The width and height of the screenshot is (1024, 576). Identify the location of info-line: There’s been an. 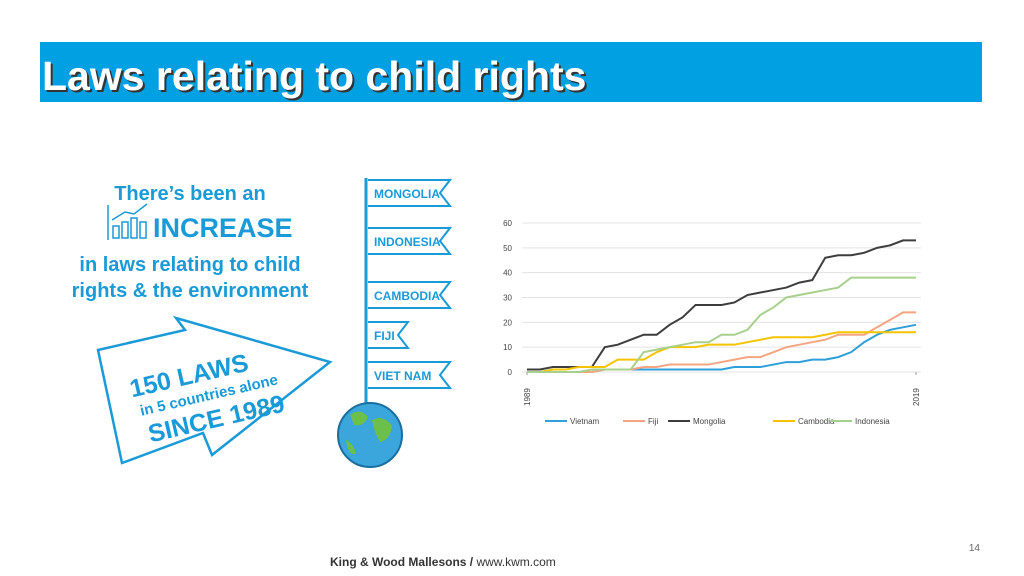
(190, 194).